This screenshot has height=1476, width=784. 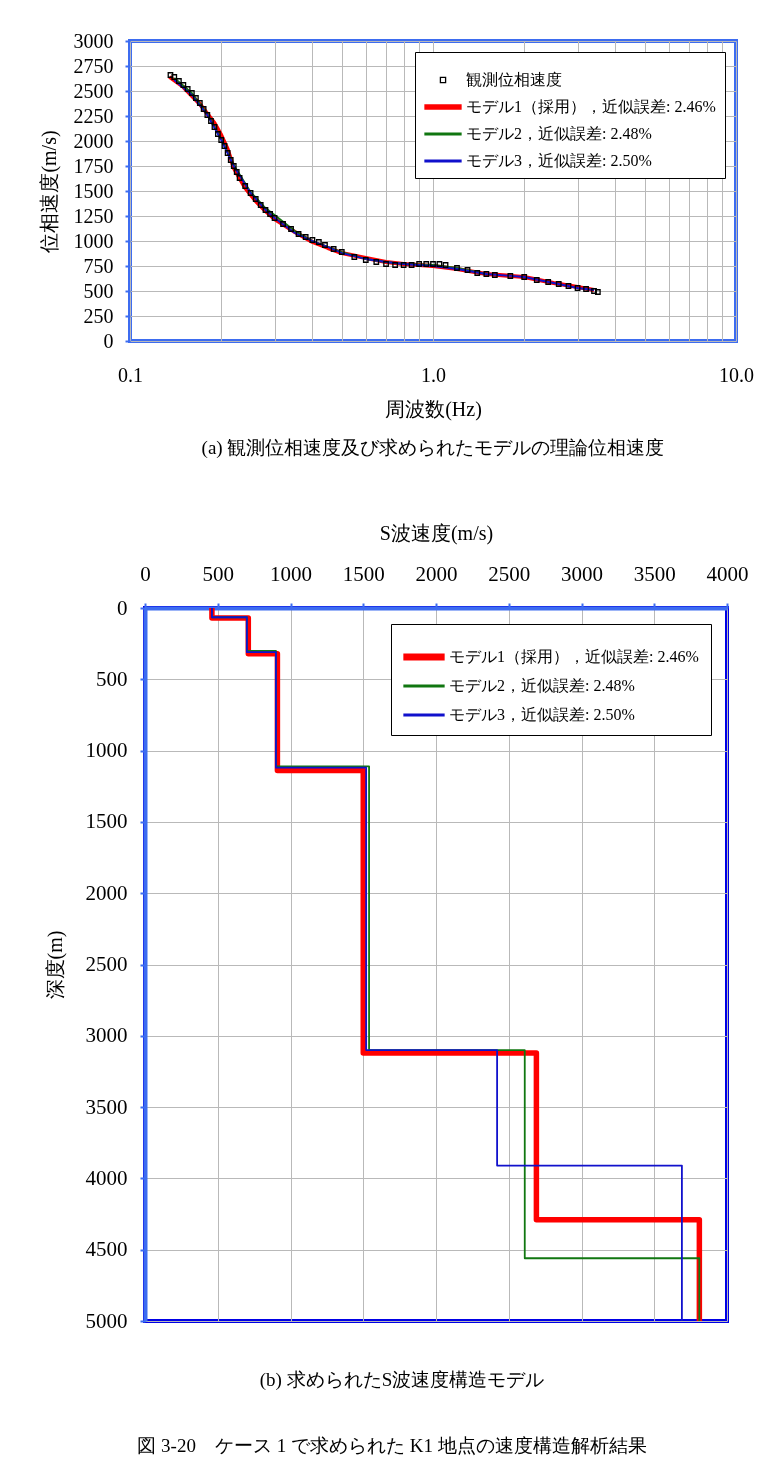 What do you see at coordinates (49, 191) in the screenshot?
I see `y-axis-title: 位相速度(m/s)` at bounding box center [49, 191].